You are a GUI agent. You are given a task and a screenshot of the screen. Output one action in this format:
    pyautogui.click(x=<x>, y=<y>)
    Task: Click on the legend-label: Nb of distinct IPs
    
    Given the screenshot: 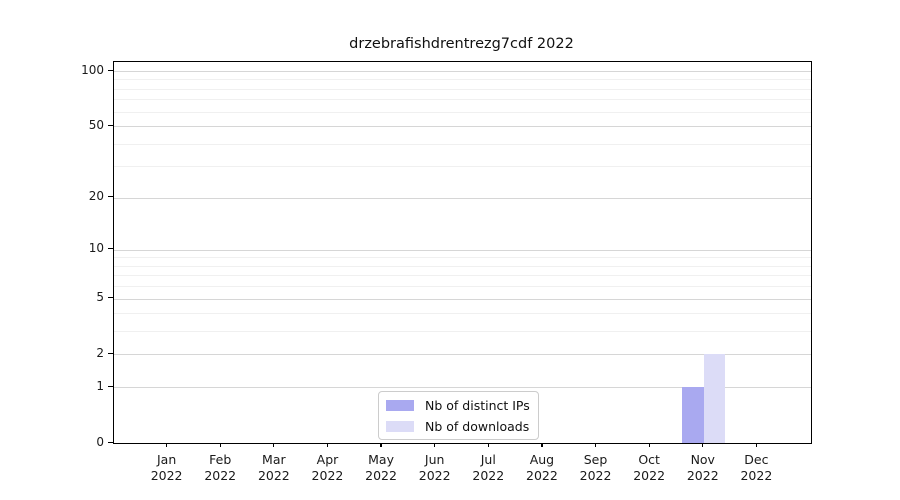 What is the action you would take?
    pyautogui.click(x=477, y=405)
    